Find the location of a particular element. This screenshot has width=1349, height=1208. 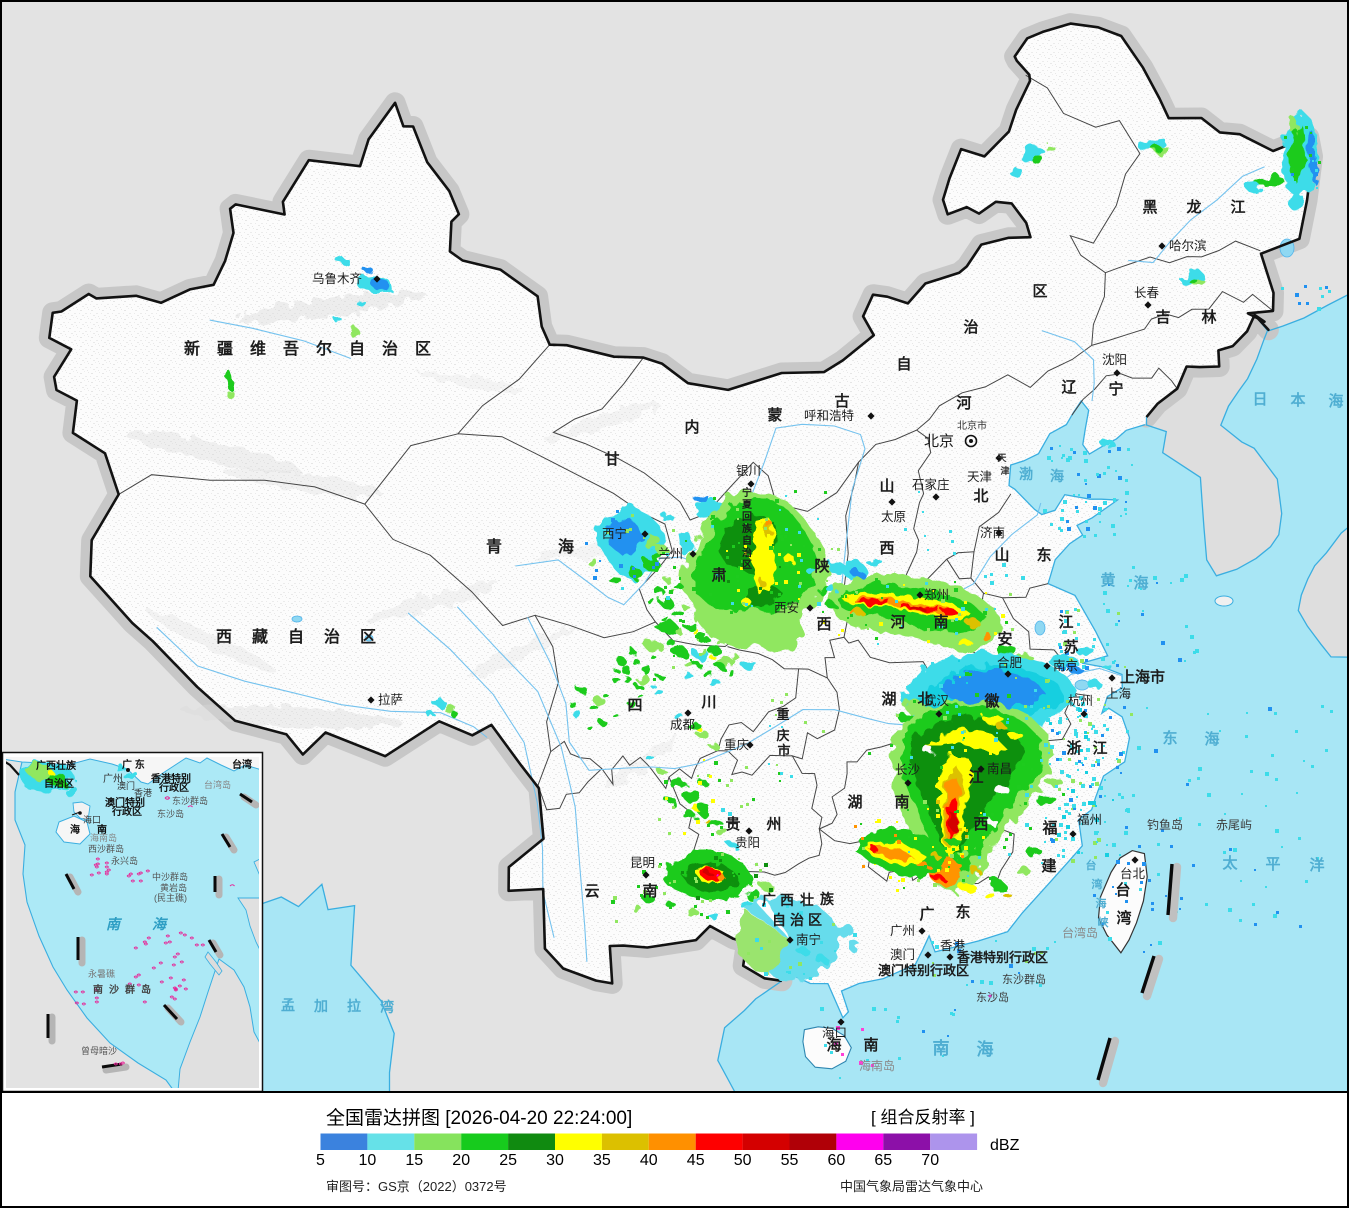

svg-text: 台湾 is located at coordinates (242, 764).